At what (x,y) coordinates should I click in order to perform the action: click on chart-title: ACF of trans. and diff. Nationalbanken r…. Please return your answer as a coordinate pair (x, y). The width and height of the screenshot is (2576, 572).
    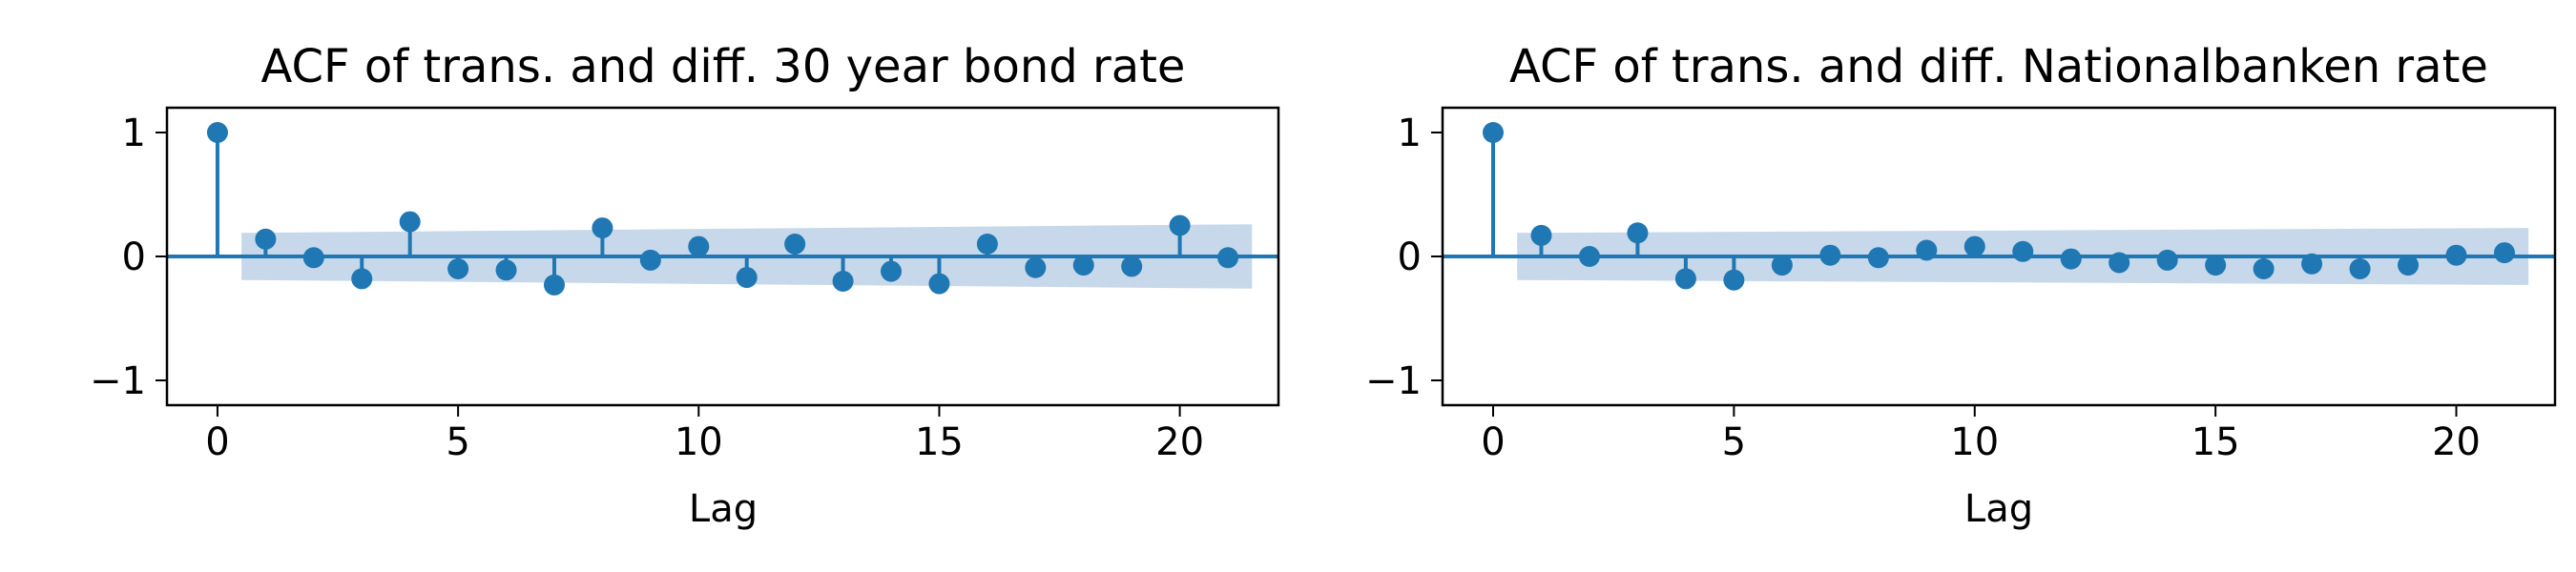
    Looking at the image, I should click on (1998, 66).